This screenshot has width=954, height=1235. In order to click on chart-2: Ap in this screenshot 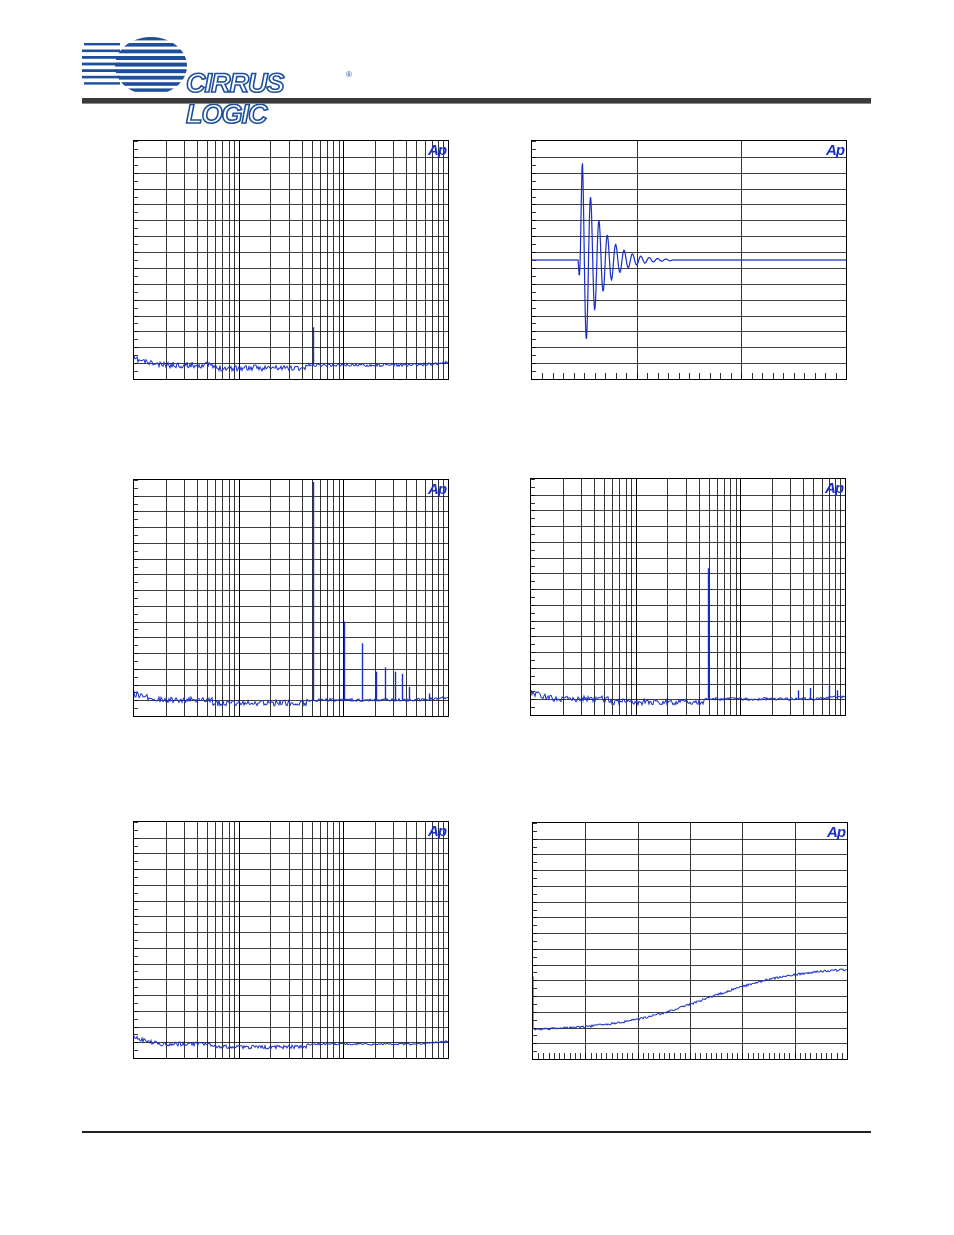, I will do `click(689, 260)`.